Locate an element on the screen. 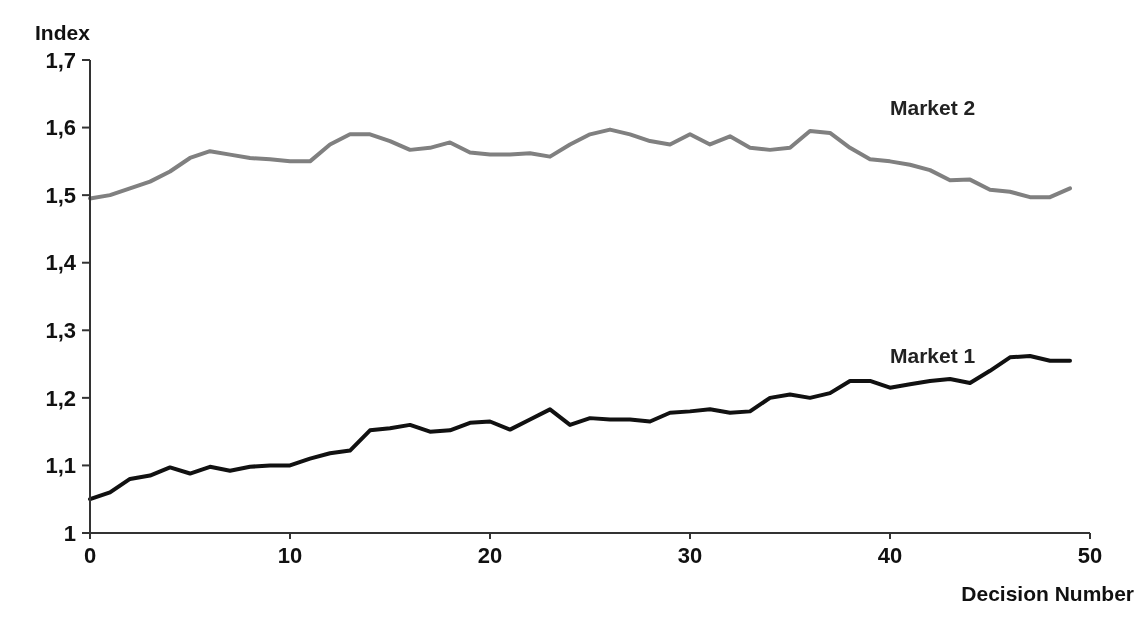  y-tick-label: 1,4 is located at coordinates (61, 263).